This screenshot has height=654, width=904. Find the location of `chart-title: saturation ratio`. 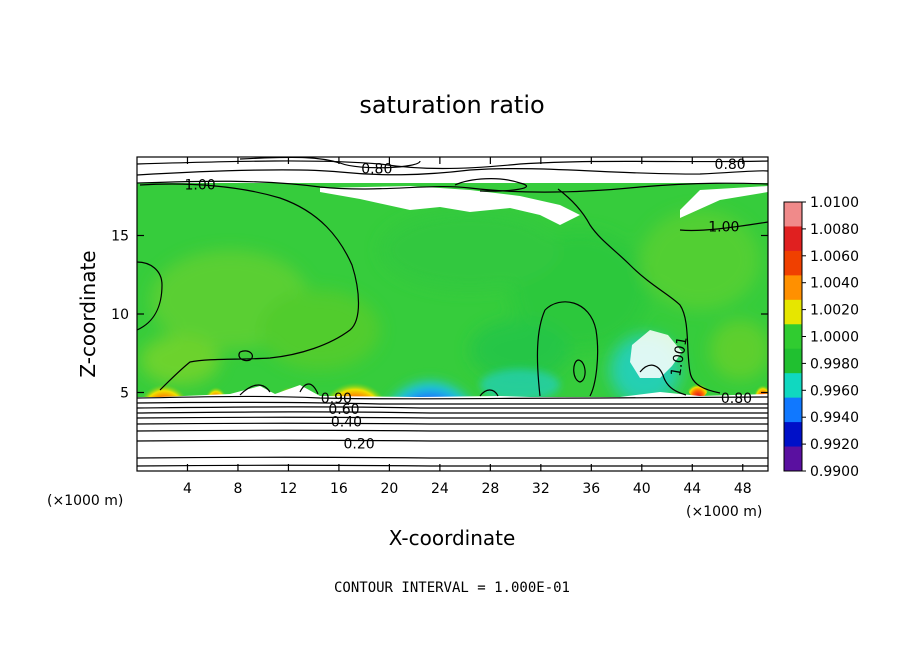

chart-title: saturation ratio is located at coordinates (451, 105).